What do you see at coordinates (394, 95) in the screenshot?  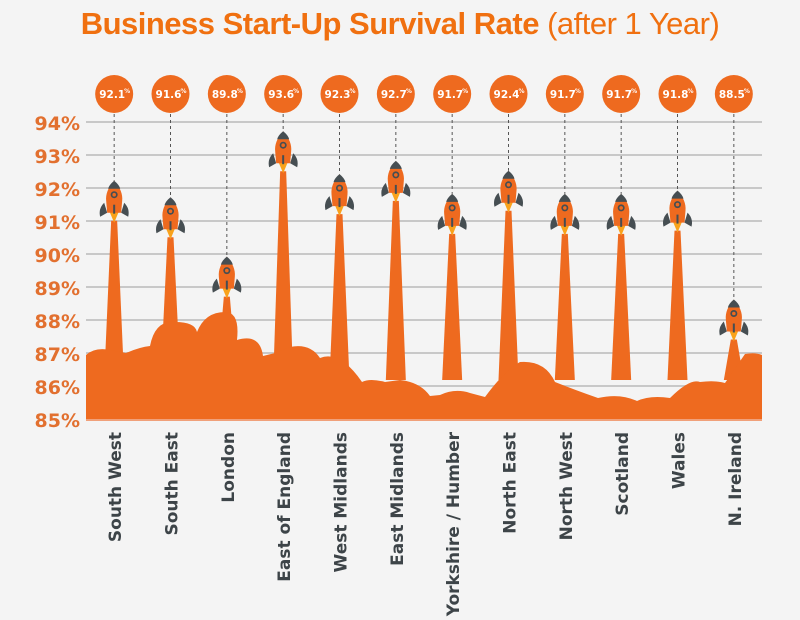 I see `data-label: 92.7` at bounding box center [394, 95].